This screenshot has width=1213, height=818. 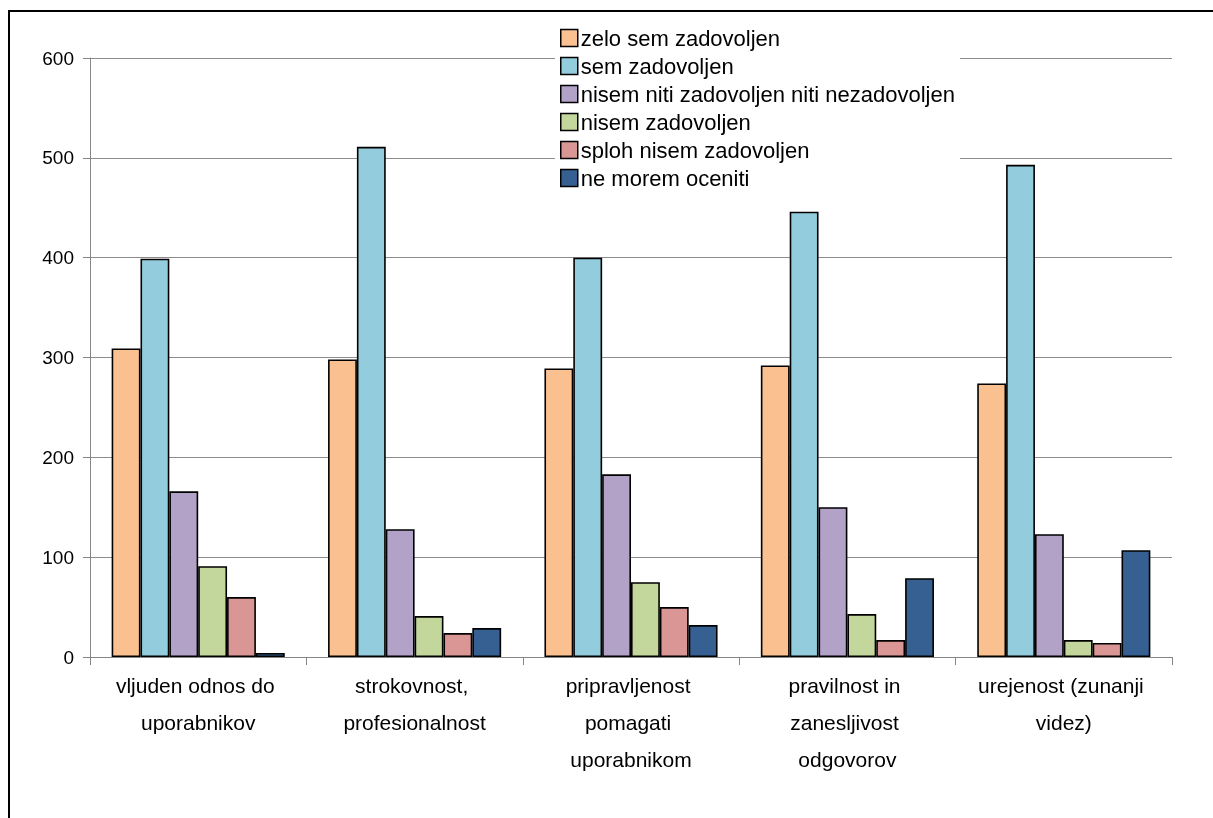 What do you see at coordinates (198, 704) in the screenshot?
I see `x-tick-label: vljuden odnos do uporabnikov` at bounding box center [198, 704].